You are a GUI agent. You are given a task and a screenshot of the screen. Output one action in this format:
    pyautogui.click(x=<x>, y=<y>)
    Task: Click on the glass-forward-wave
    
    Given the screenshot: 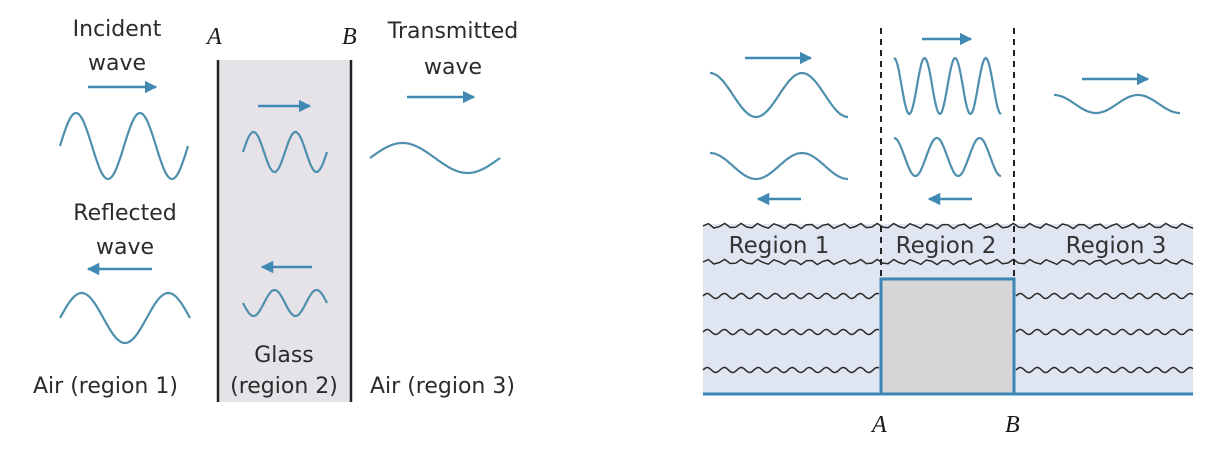 What is the action you would take?
    pyautogui.click(x=285, y=152)
    